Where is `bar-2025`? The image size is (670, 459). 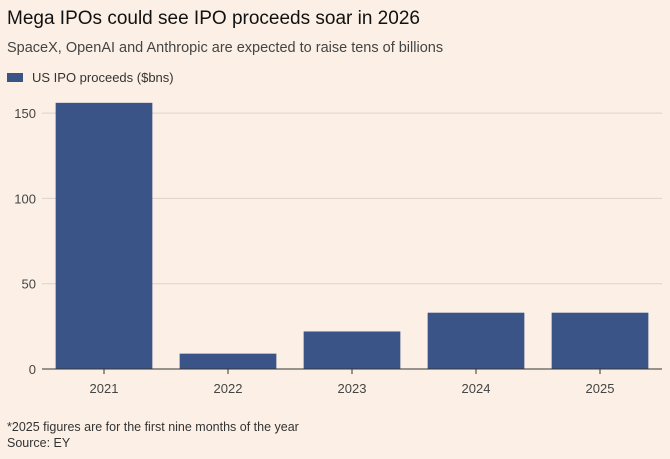 bar-2025 is located at coordinates (600, 340).